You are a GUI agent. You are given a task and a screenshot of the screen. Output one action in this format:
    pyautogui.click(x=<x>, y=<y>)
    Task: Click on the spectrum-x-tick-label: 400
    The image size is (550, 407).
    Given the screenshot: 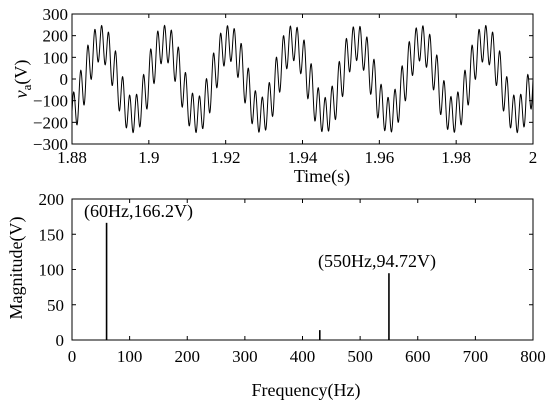 What is the action you would take?
    pyautogui.click(x=303, y=356)
    